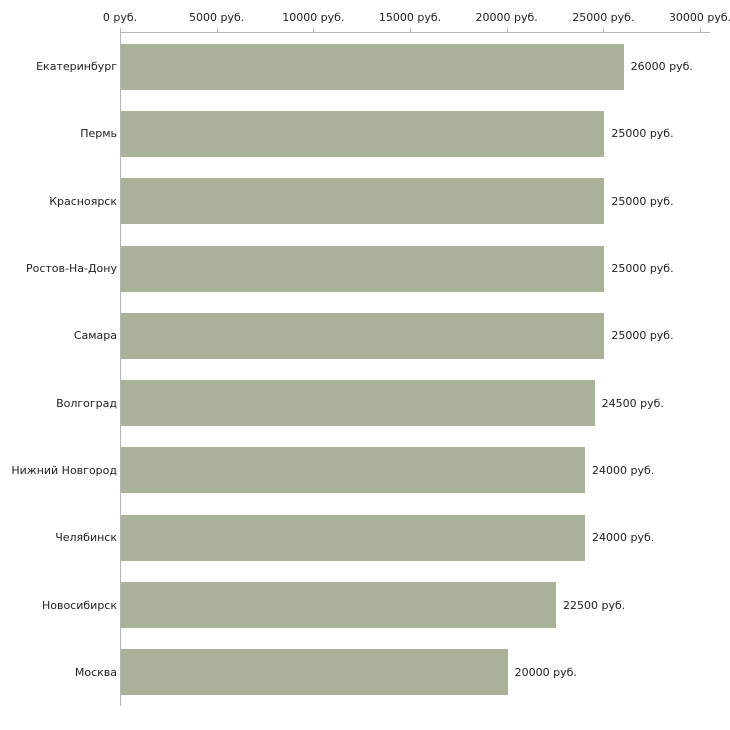  I want to click on bar-row: Екатеринбург 26000 руб., so click(365, 66).